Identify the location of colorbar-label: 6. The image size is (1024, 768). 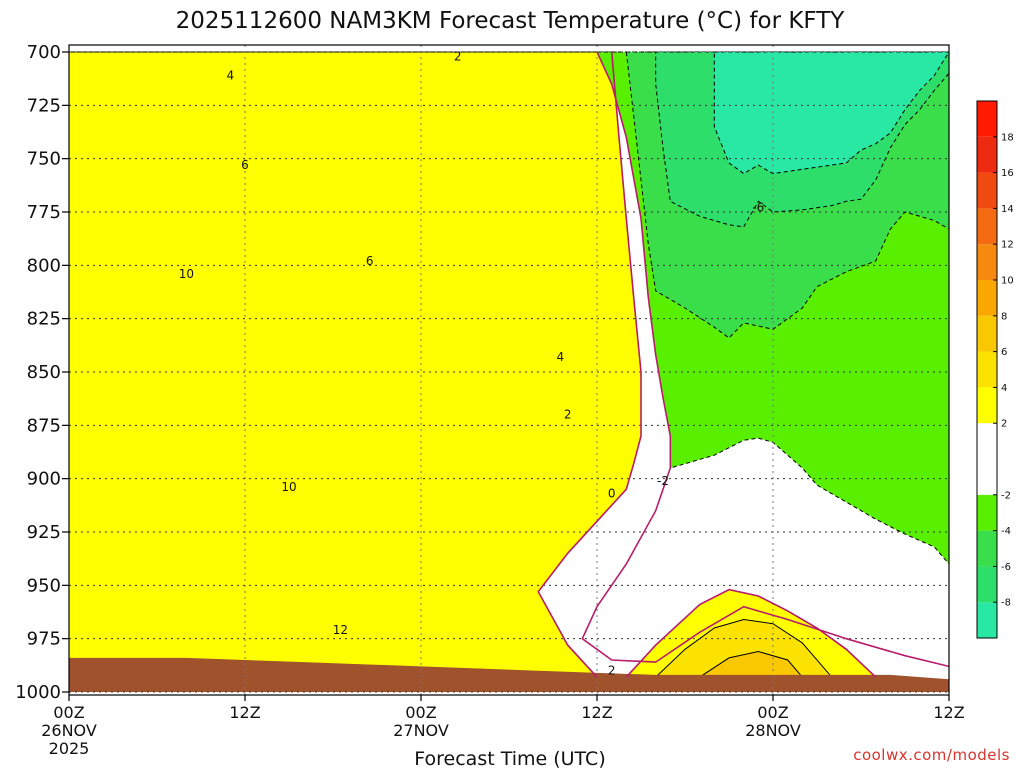
(1004, 352).